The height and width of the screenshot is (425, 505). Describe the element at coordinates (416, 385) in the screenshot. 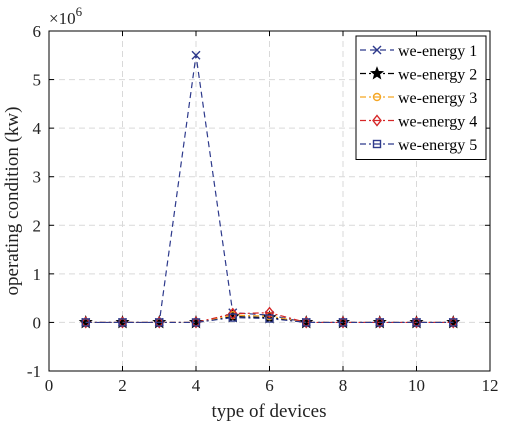

I see `x-tick-label: 10` at that location.